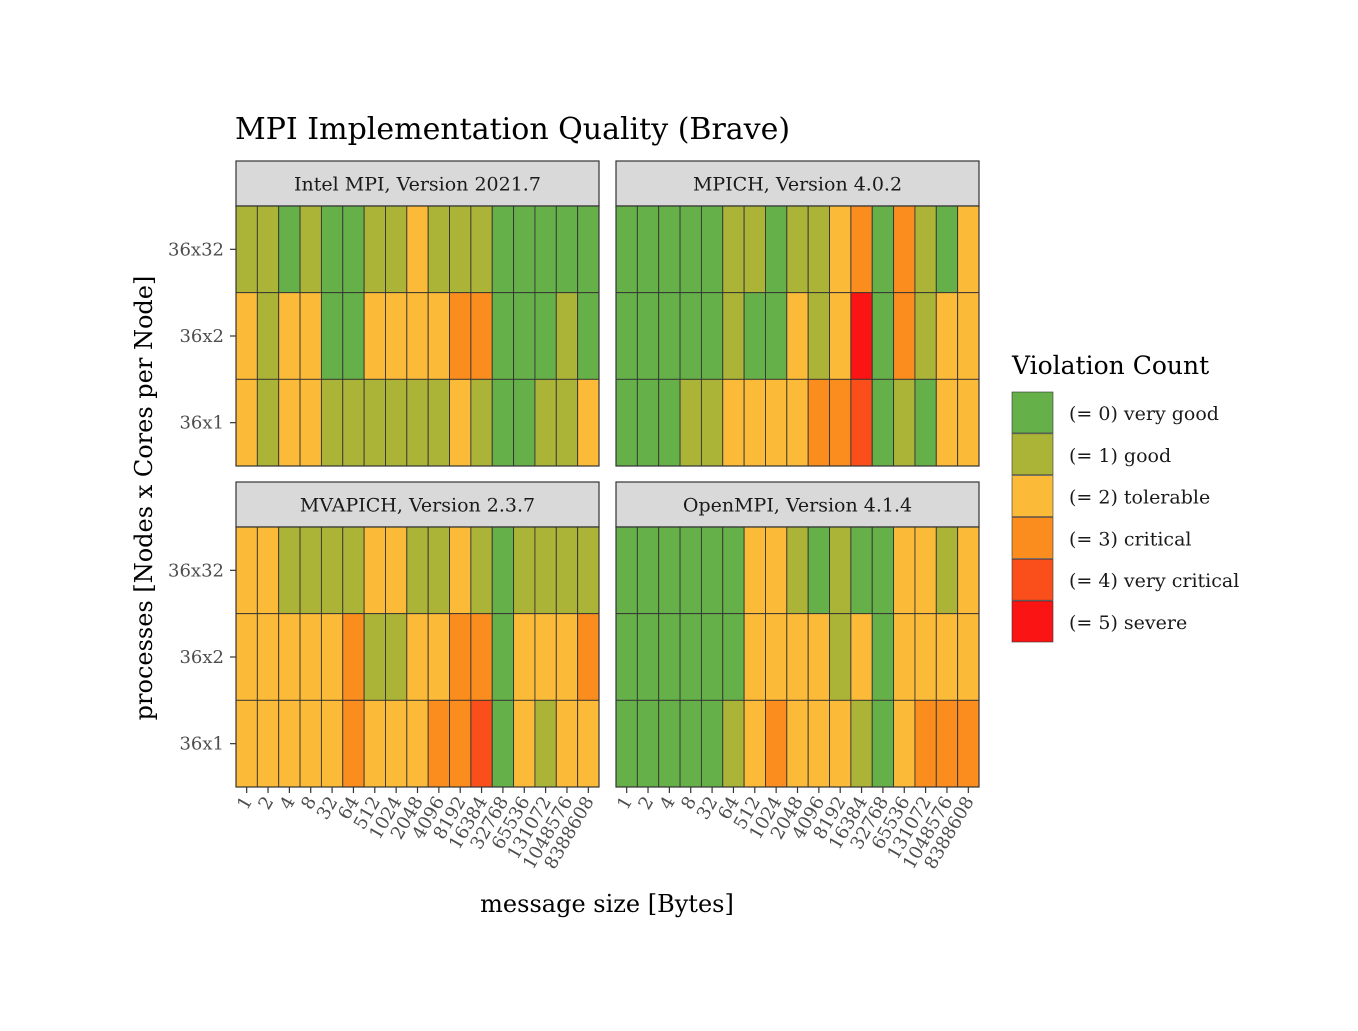  Describe the element at coordinates (196, 249) in the screenshot. I see `y-tick-label: 36x32` at that location.